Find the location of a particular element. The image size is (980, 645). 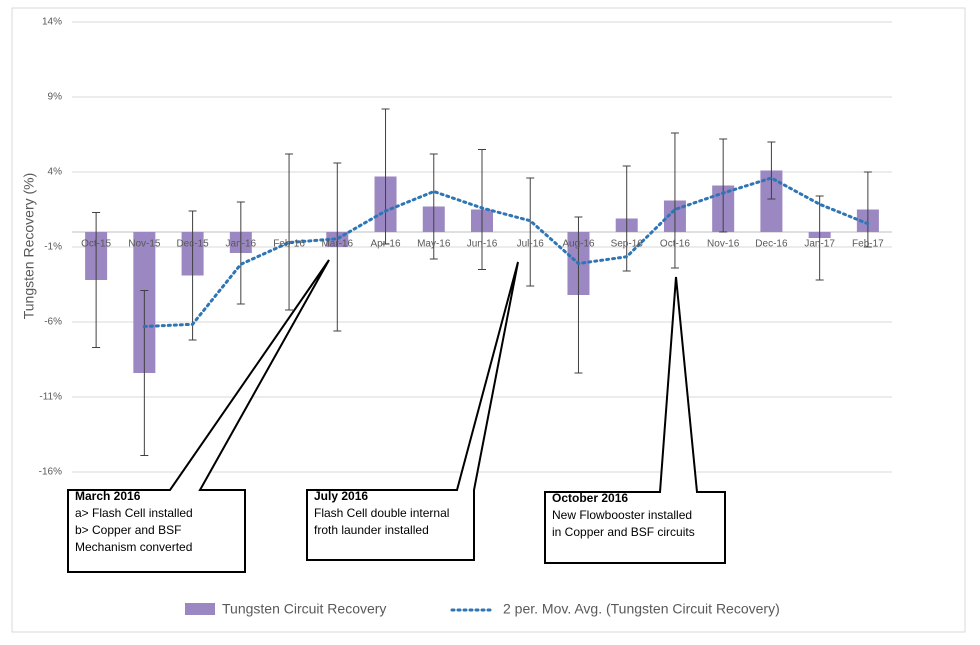

annotation-title: March 2016 is located at coordinates (108, 496).